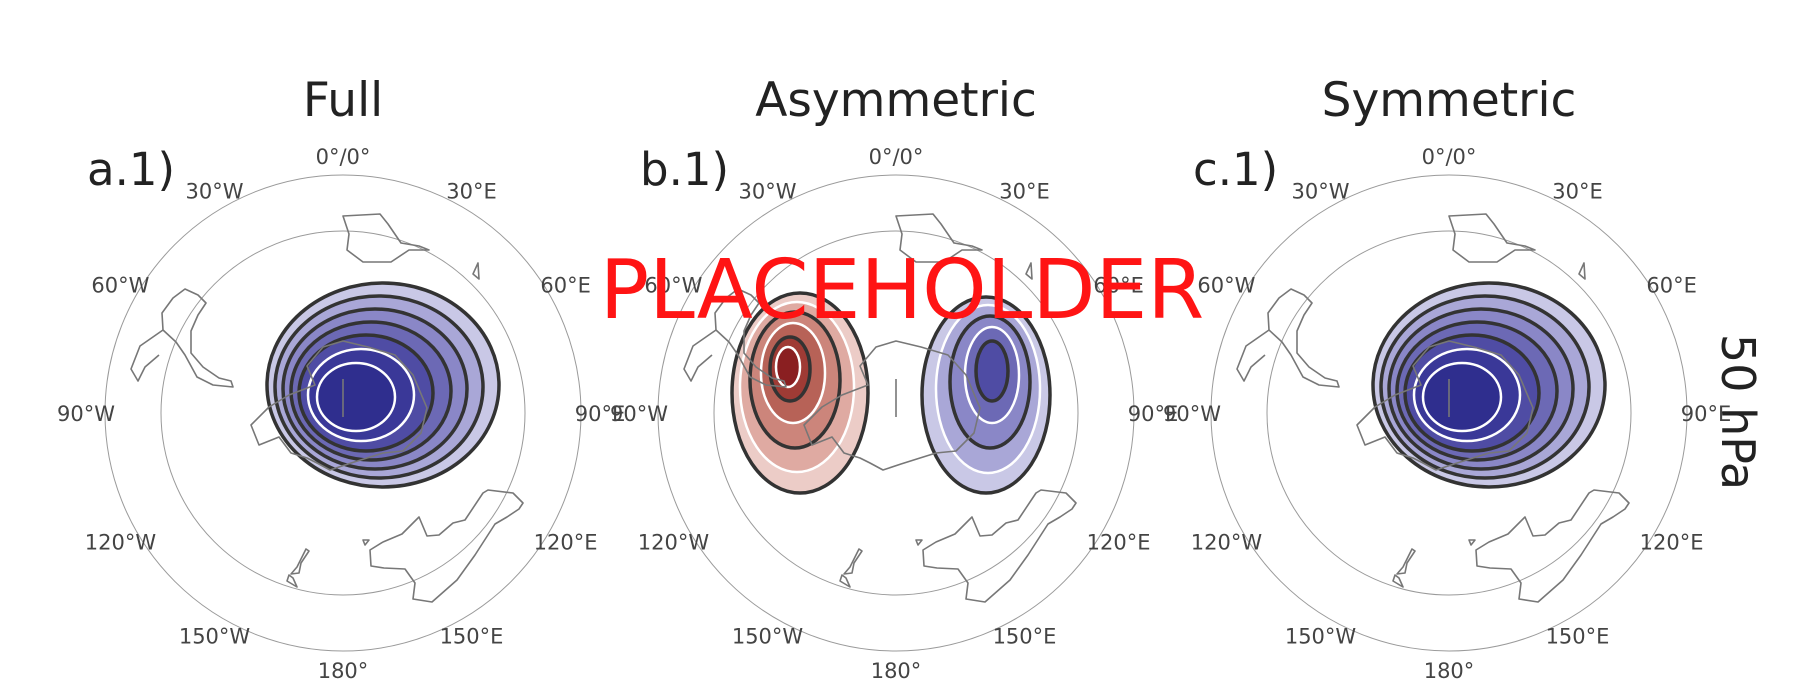 The image size is (1800, 684). What do you see at coordinates (896, 100) in the screenshot?
I see `panel-title: Asymmetric` at bounding box center [896, 100].